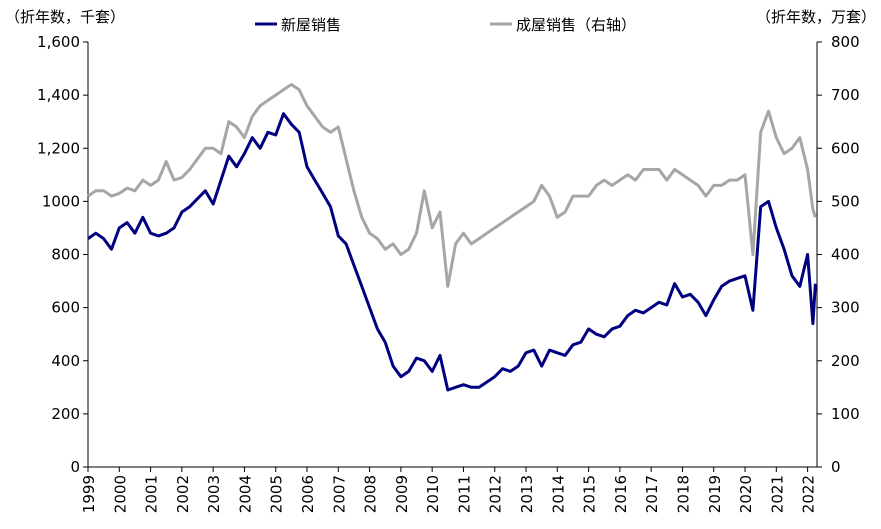  What do you see at coordinates (402, 494) in the screenshot?
I see `x-tick-label: 2009` at bounding box center [402, 494].